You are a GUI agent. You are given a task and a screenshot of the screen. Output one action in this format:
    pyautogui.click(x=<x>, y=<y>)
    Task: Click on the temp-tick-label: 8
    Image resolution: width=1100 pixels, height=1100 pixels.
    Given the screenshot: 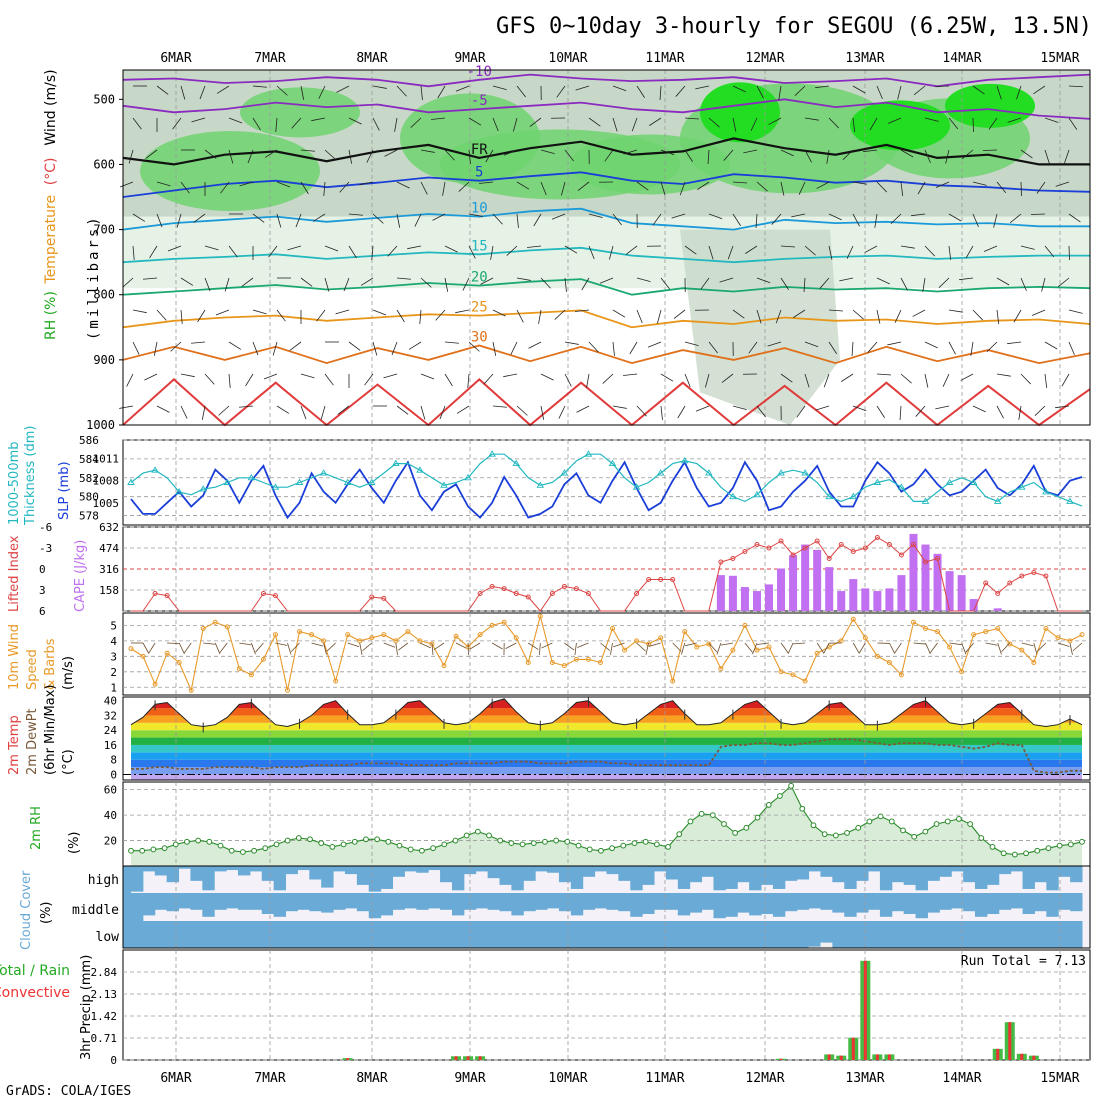 What is the action you would take?
    pyautogui.click(x=113, y=760)
    